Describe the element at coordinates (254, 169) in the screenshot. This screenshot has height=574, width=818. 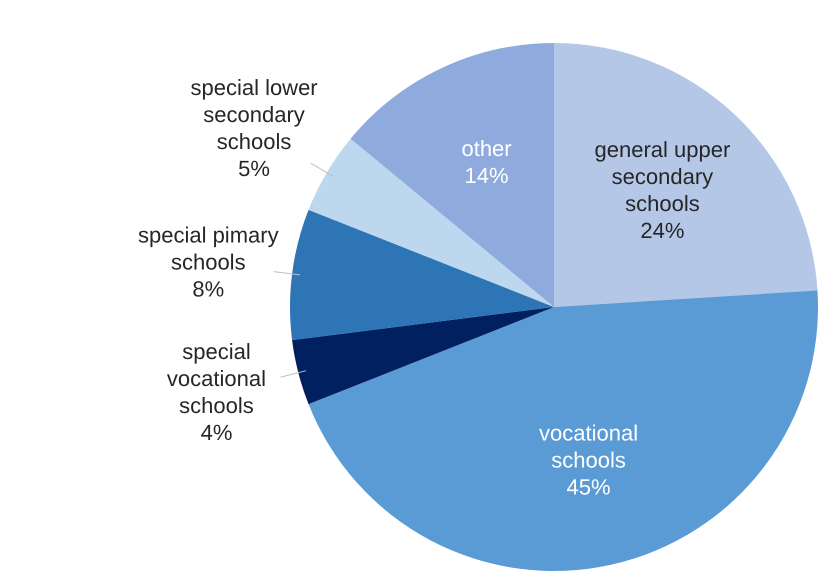
I see `data-label: 5%` at that location.